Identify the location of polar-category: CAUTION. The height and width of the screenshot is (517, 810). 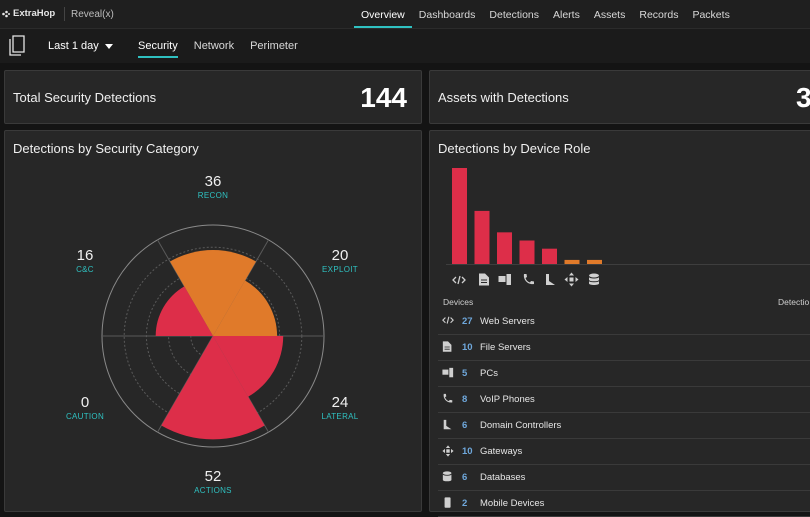
(85, 416).